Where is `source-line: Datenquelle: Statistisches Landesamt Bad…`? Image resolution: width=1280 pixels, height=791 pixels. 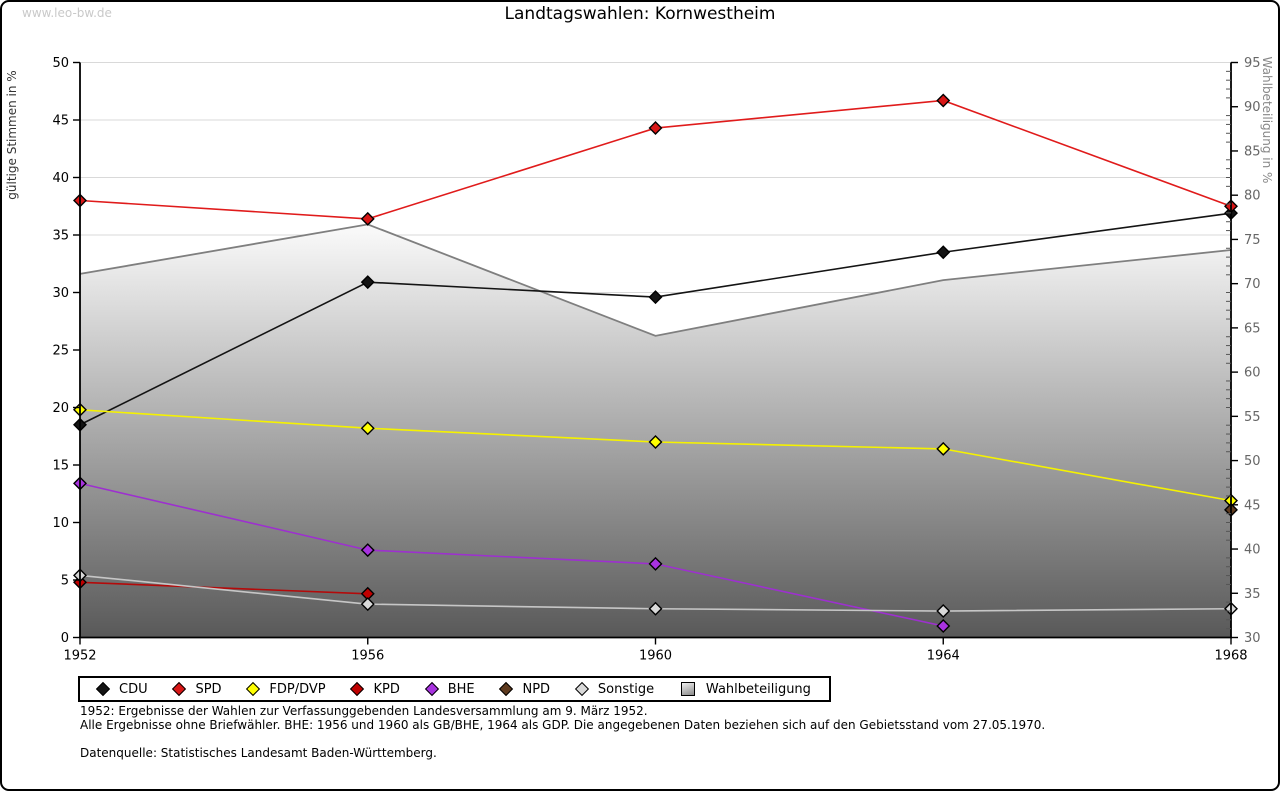 source-line: Datenquelle: Statistisches Landesamt Bad… is located at coordinates (258, 753).